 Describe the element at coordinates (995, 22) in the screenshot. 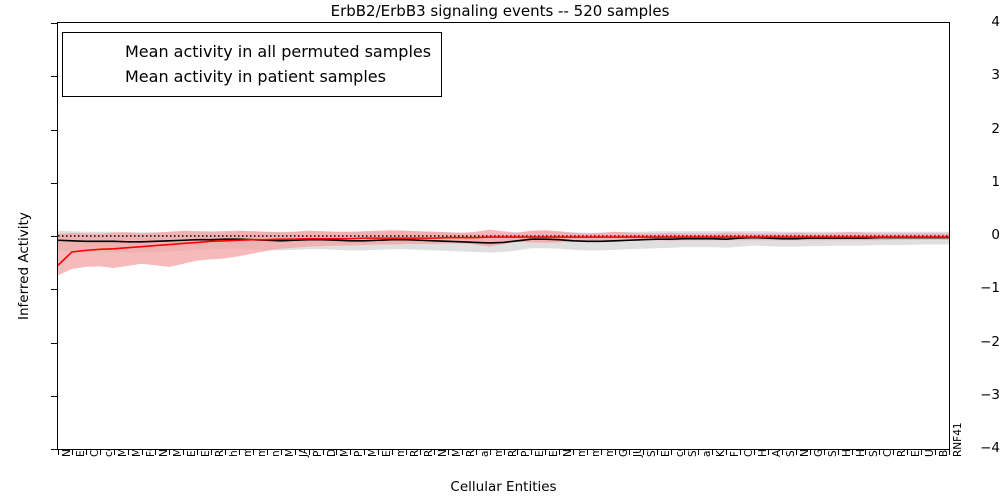

I see `y-axis-tick-label: 4` at that location.